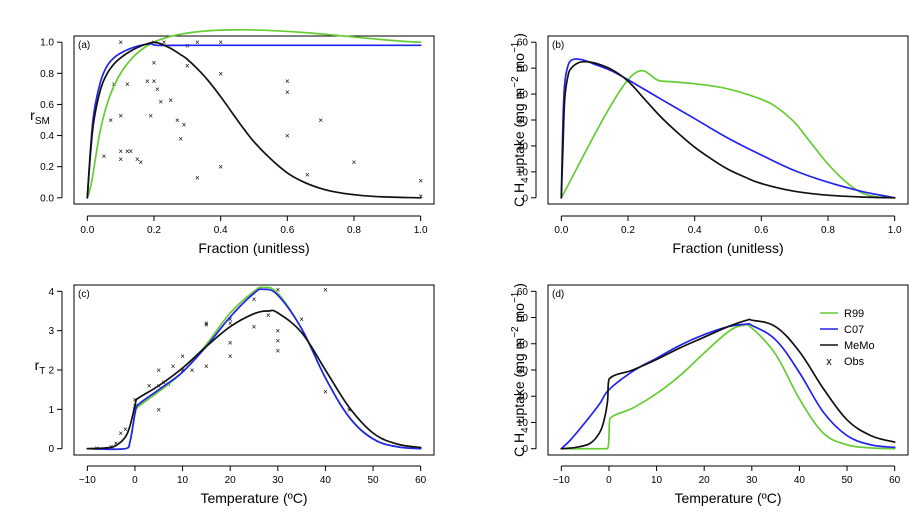 This screenshot has width=909, height=514. Describe the element at coordinates (523, 292) in the screenshot. I see `y-tick-label: 60` at that location.